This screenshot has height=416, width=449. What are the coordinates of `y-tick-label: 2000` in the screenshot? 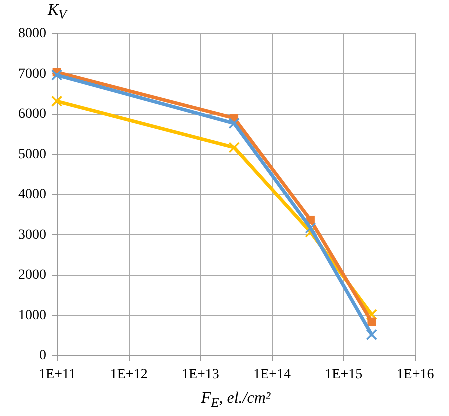 It's located at (32, 275).